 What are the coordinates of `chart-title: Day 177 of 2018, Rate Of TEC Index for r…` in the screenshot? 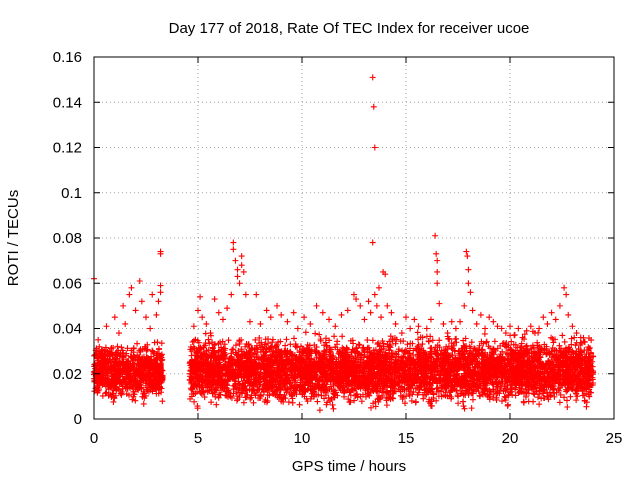 It's located at (349, 28).